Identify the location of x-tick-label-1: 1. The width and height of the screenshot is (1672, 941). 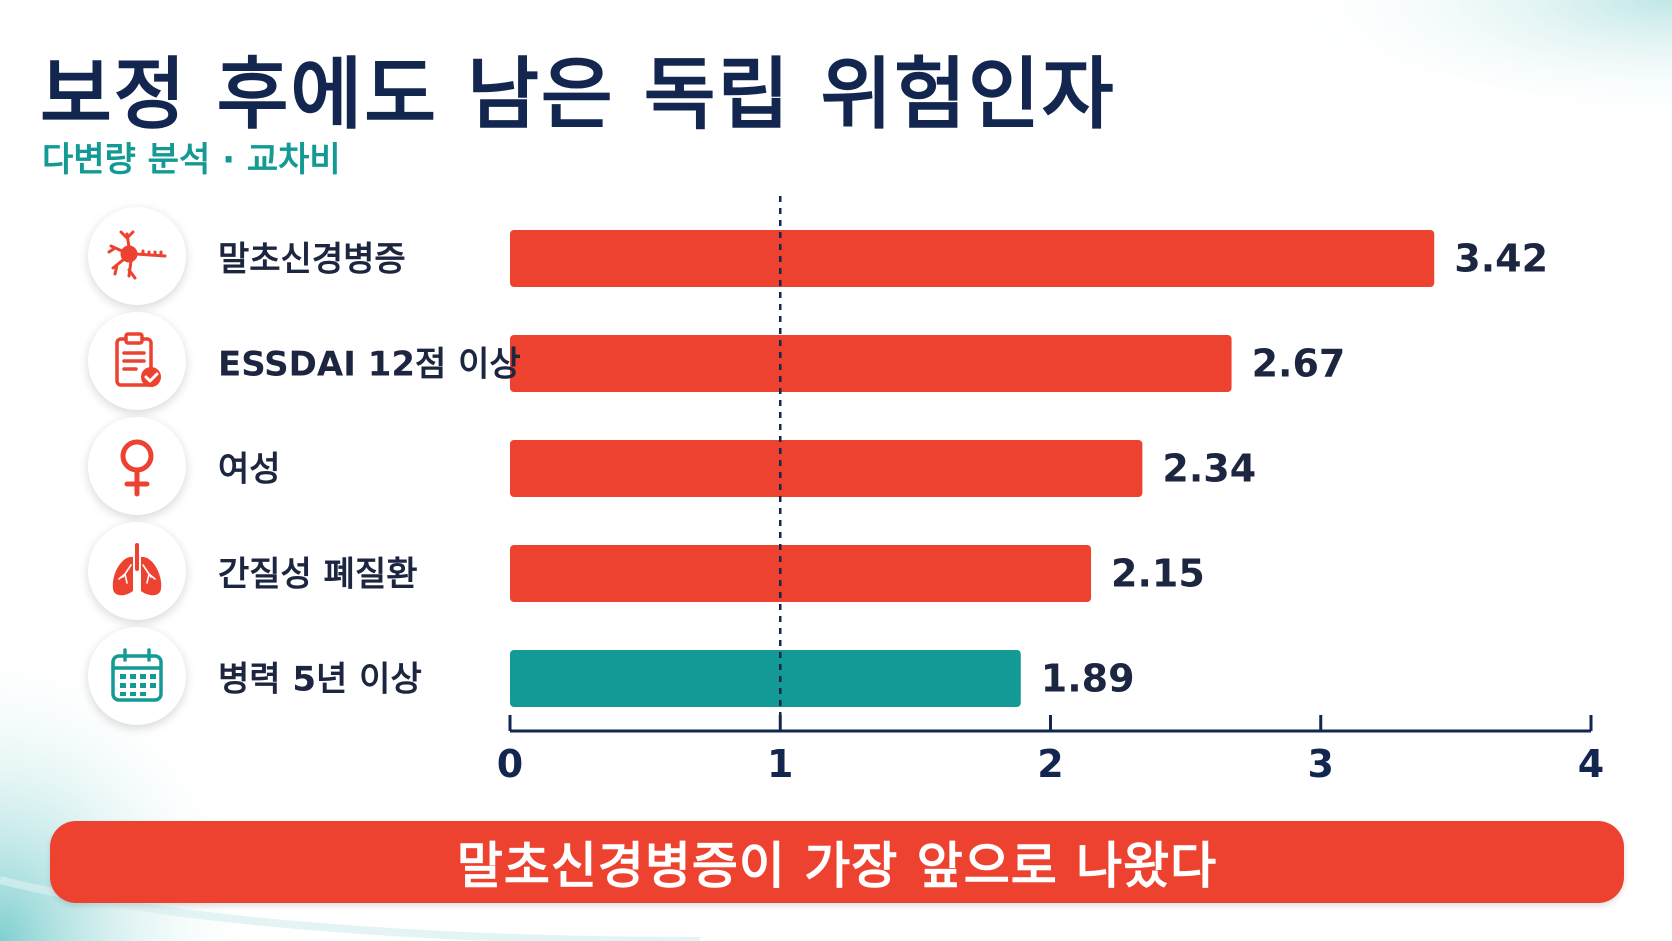
(780, 764).